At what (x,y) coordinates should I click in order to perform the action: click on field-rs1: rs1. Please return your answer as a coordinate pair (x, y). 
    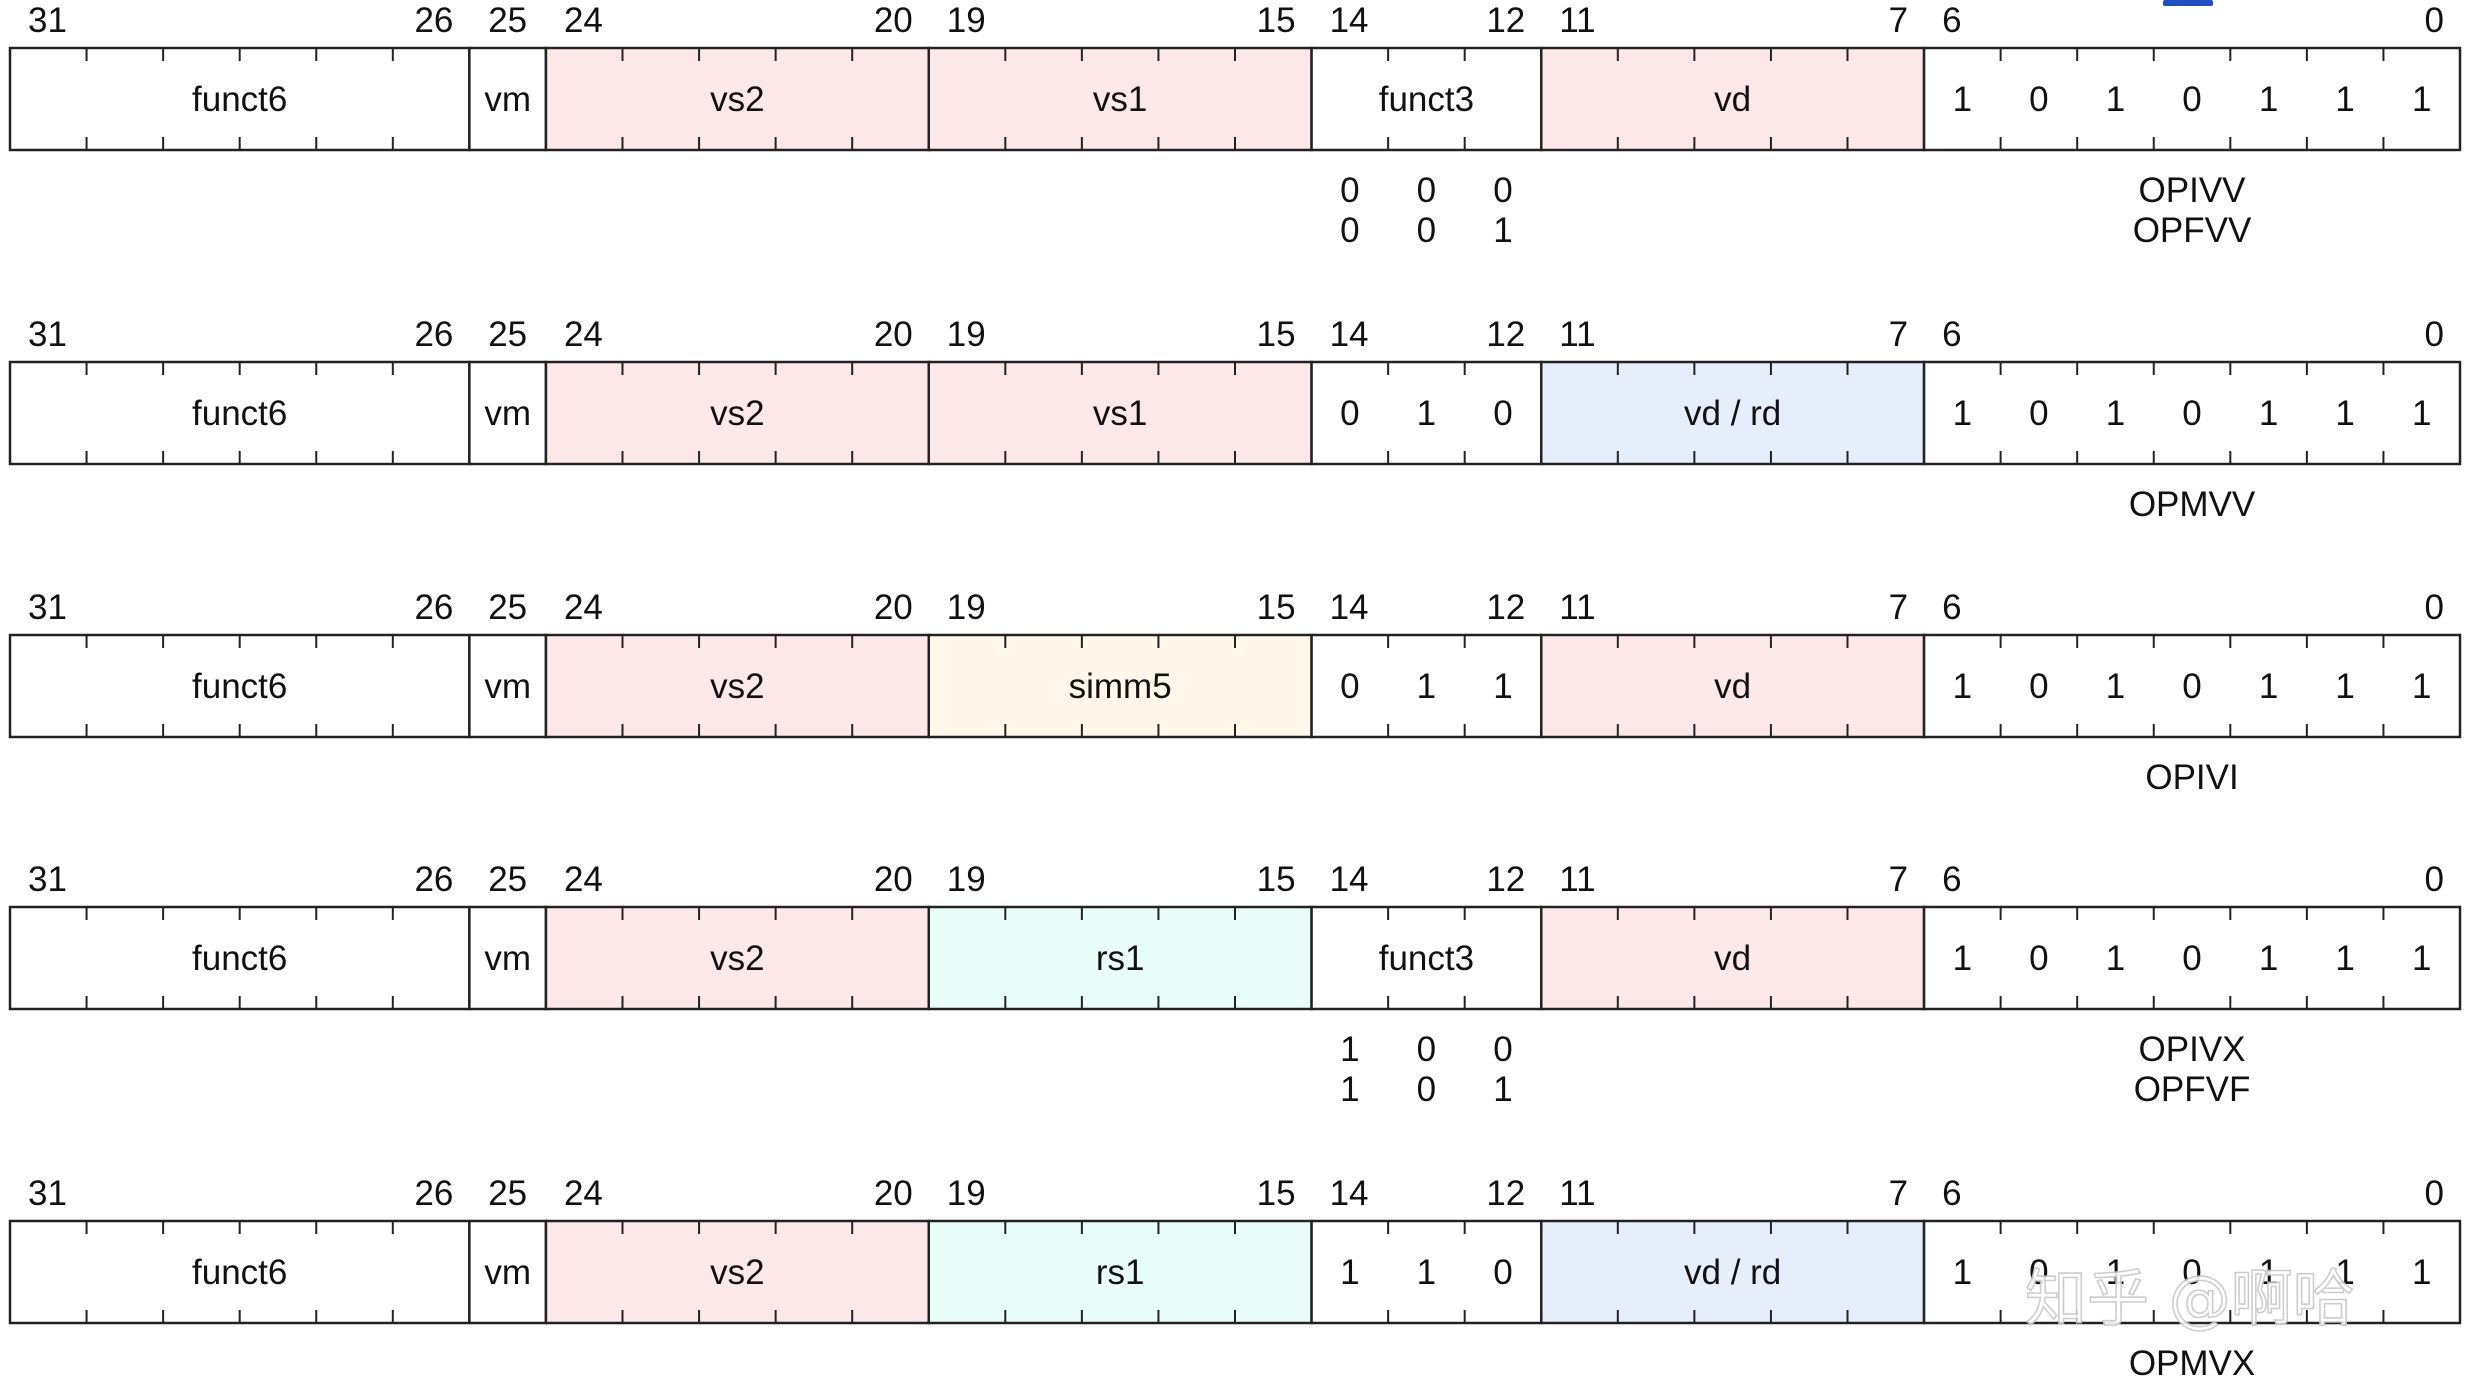
    Looking at the image, I should click on (1120, 1272).